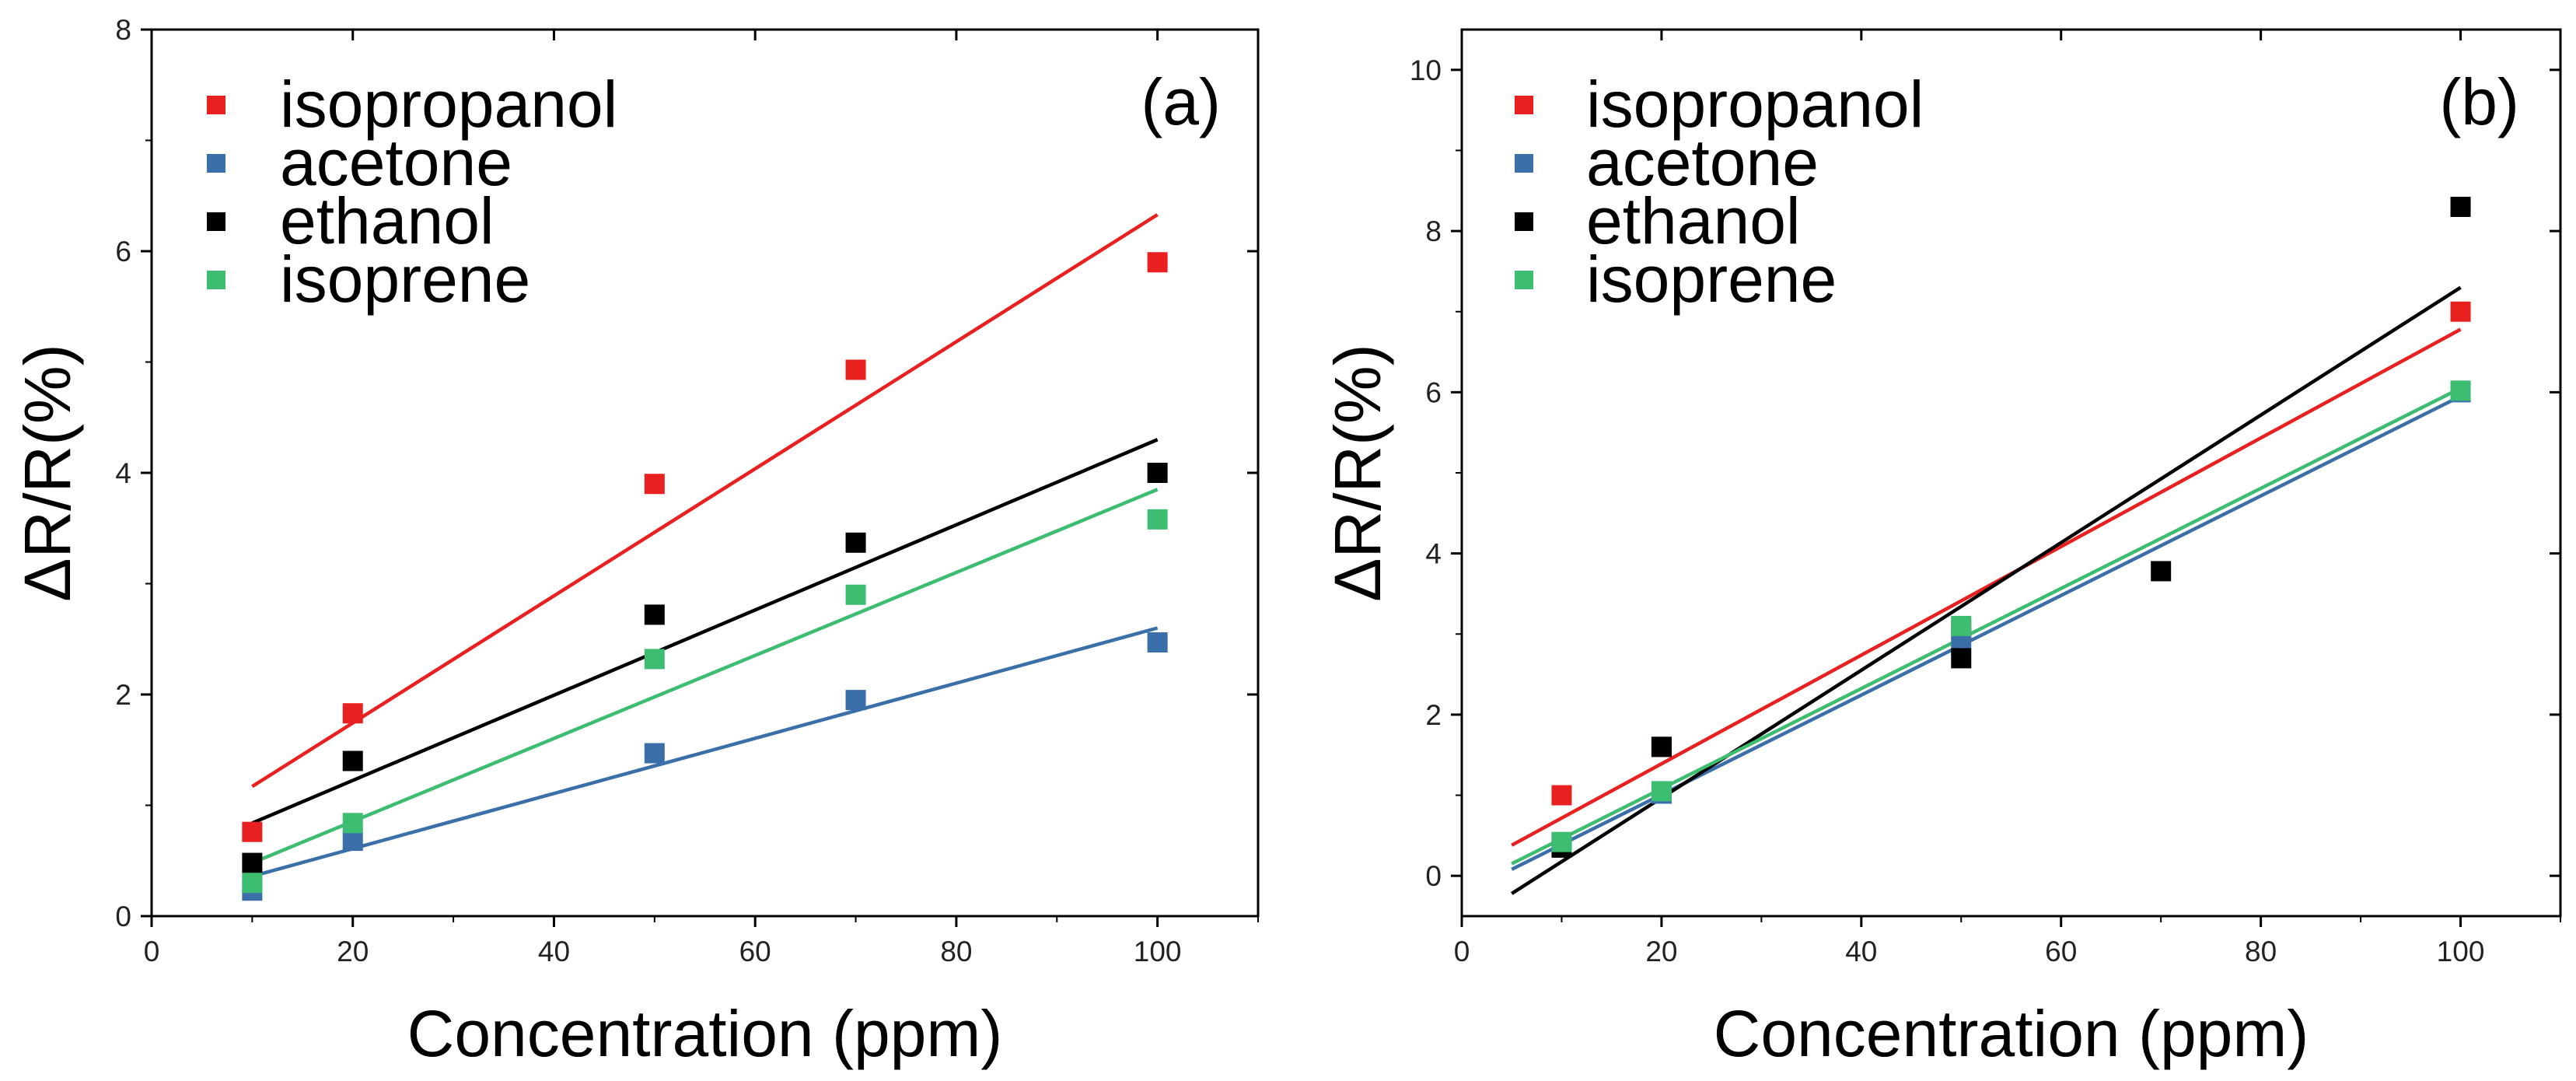 This screenshot has height=1081, width=2576. I want to click on fit-line-acetone, so click(705, 752).